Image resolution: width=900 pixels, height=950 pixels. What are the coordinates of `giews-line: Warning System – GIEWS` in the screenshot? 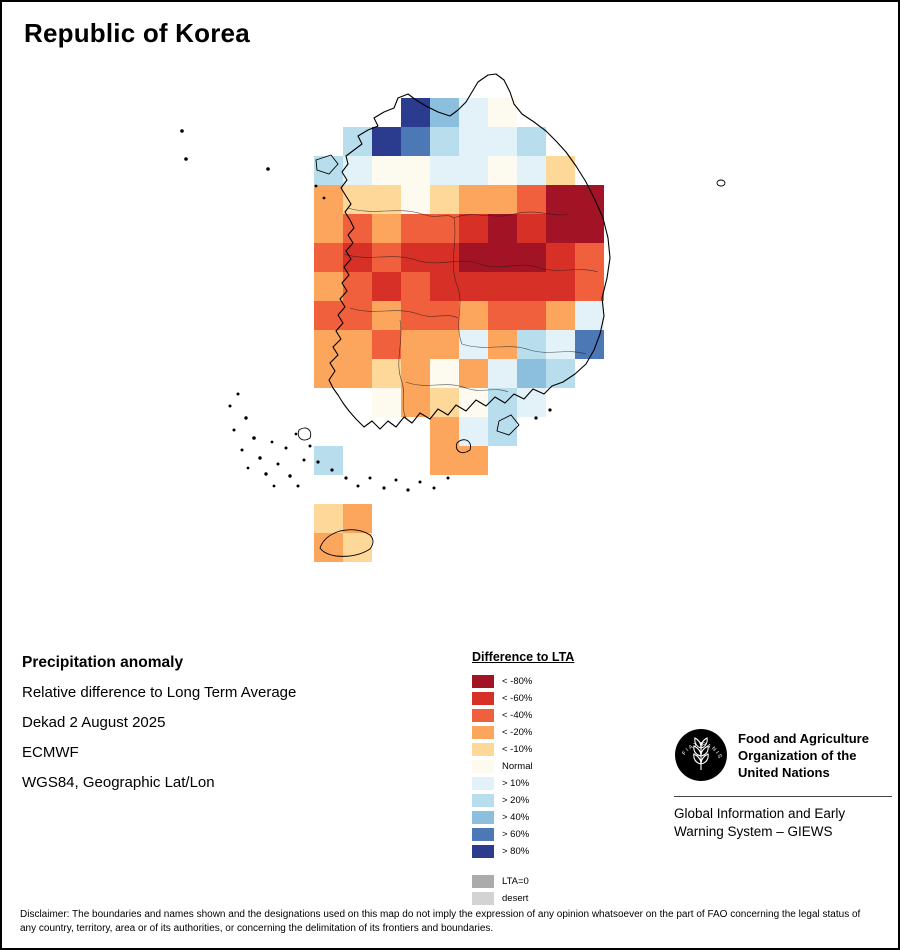 It's located at (753, 831).